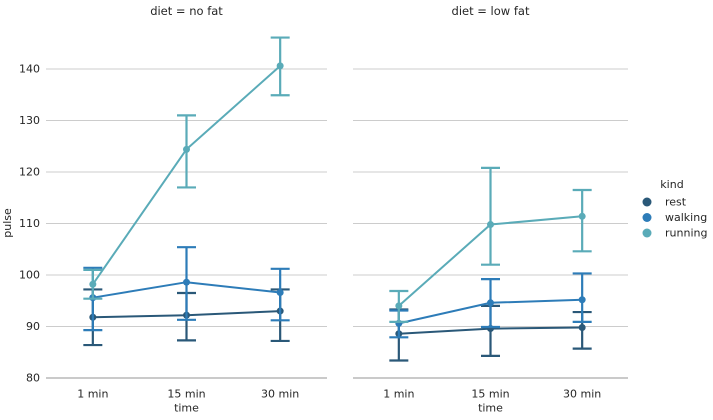 The height and width of the screenshot is (420, 713). I want to click on y-tick-label: 130, so click(29, 120).